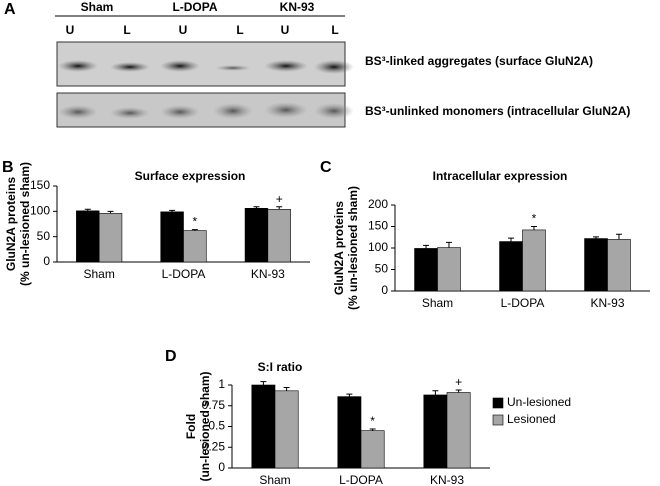 The height and width of the screenshot is (486, 660). I want to click on y-tick-label: 0.25, so click(214, 446).